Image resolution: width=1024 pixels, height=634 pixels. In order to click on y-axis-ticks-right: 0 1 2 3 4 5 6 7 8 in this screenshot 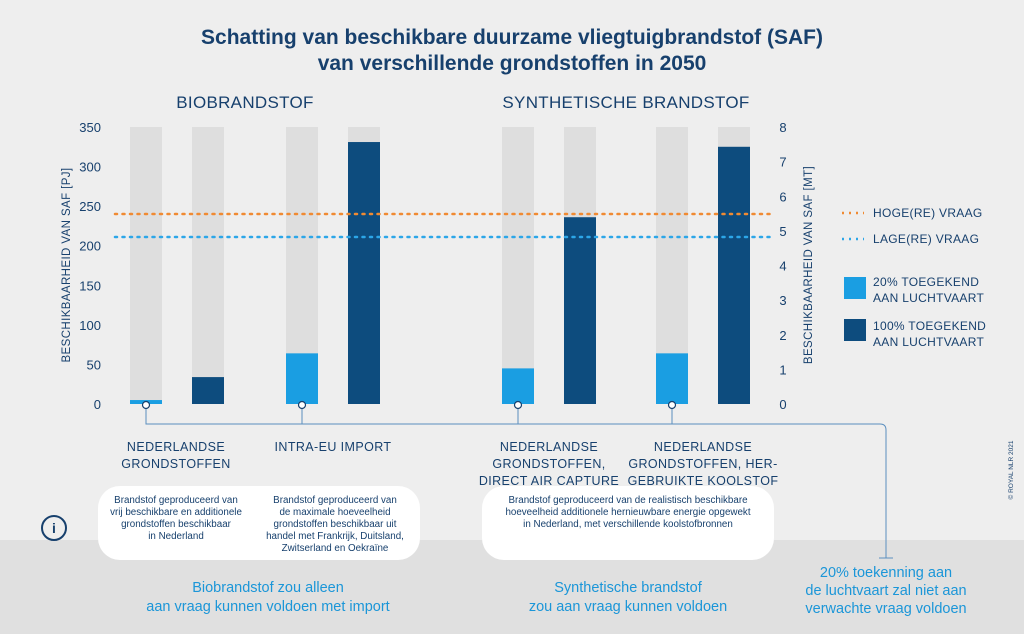, I will do `click(782, 266)`.